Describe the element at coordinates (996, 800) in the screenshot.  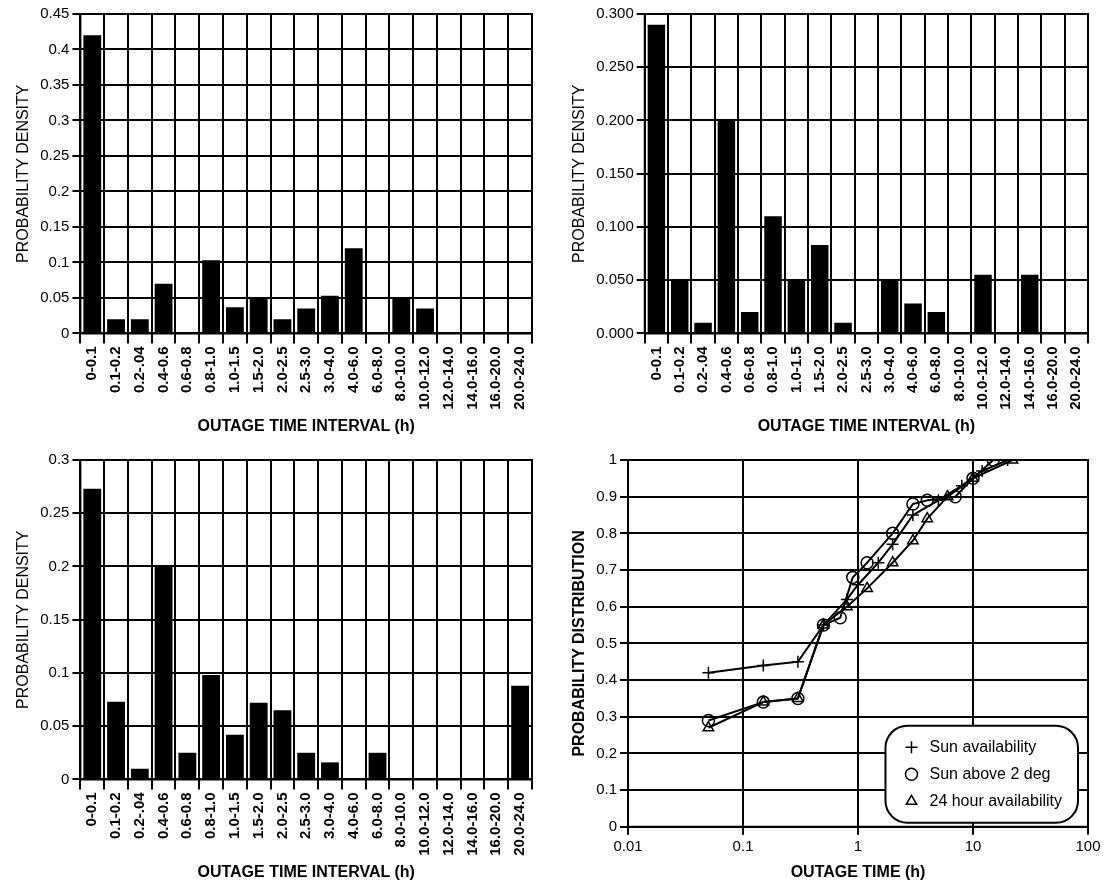
I see `legend-label: 24 hour availability` at that location.